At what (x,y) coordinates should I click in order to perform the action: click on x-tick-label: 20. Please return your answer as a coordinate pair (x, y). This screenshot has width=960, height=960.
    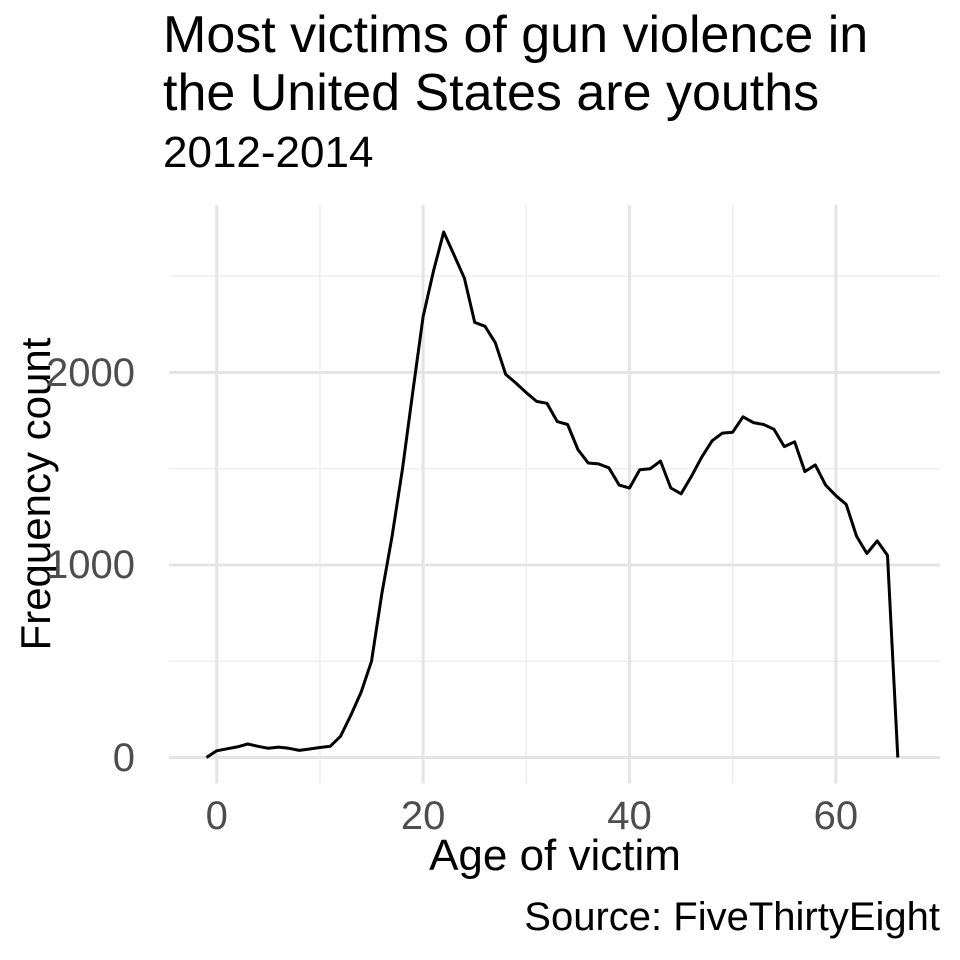
    Looking at the image, I should click on (423, 816).